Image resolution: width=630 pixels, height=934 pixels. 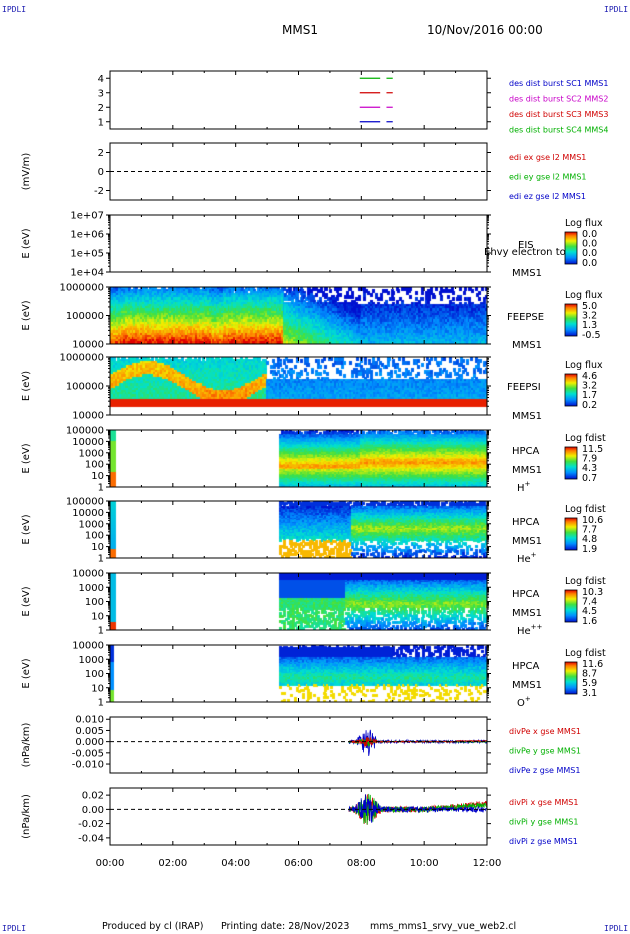 I want to click on y-tick-label-divpe: 0.000, so click(x=89, y=742).